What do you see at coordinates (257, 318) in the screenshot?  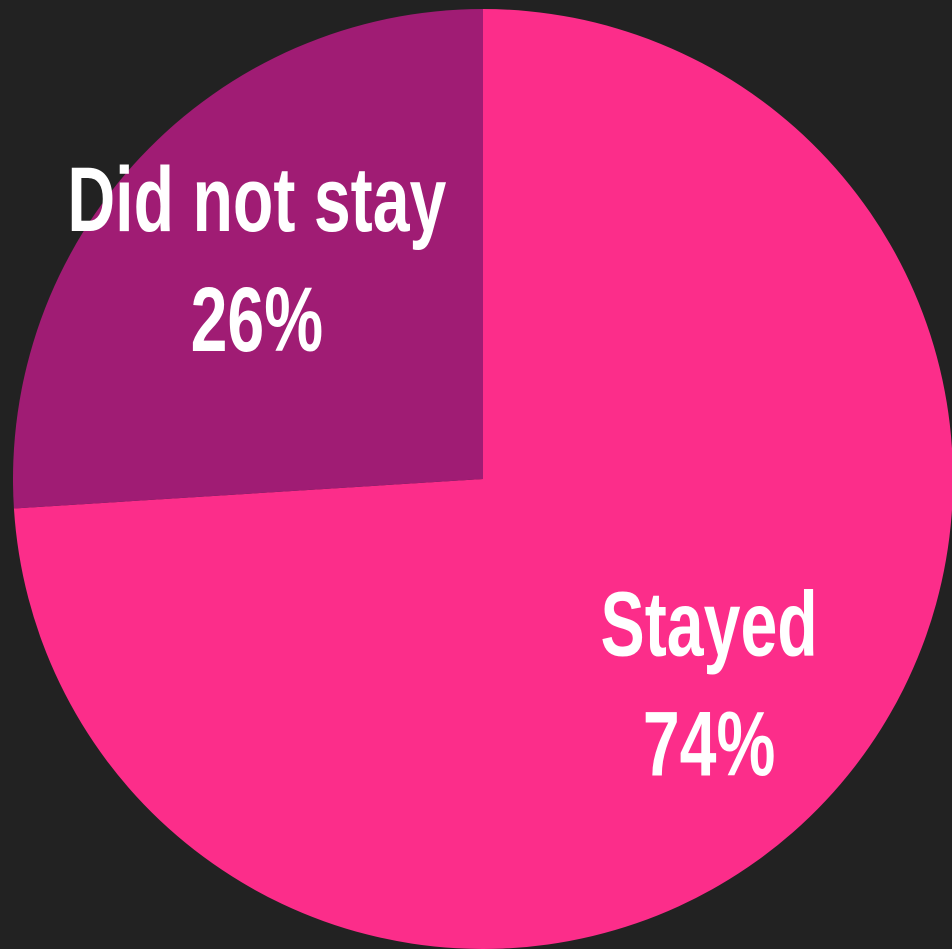 I see `slice-value-label: 26%` at bounding box center [257, 318].